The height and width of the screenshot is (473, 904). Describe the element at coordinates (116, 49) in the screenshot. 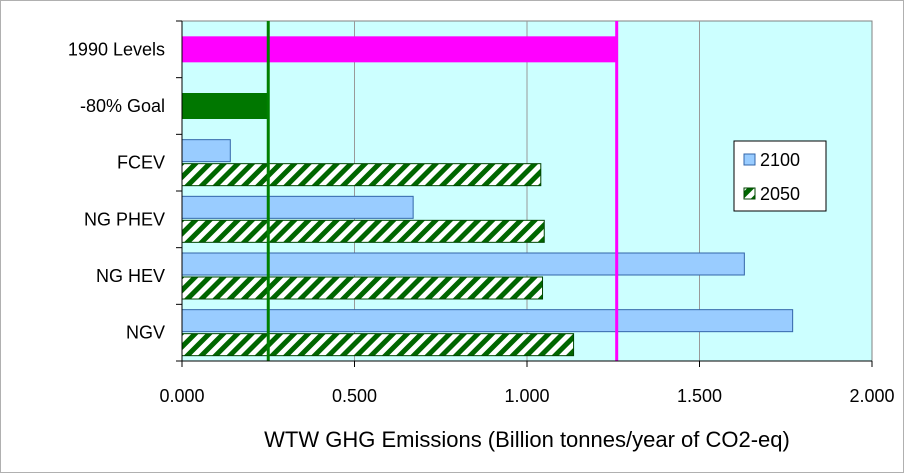

I see `y-tick-label: 1990 Levels` at that location.